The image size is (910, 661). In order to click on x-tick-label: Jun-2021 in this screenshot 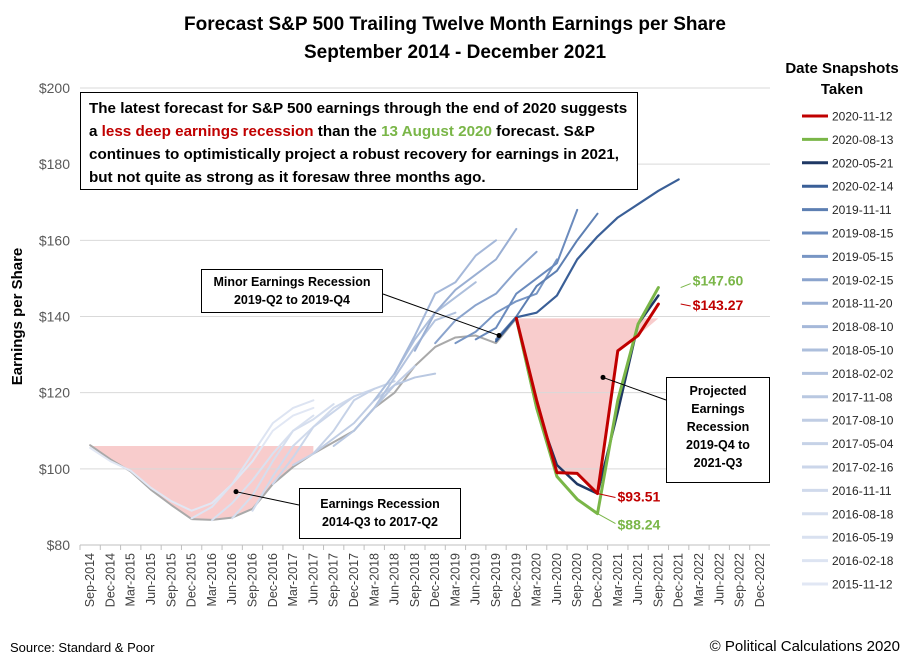, I will do `click(638, 579)`.